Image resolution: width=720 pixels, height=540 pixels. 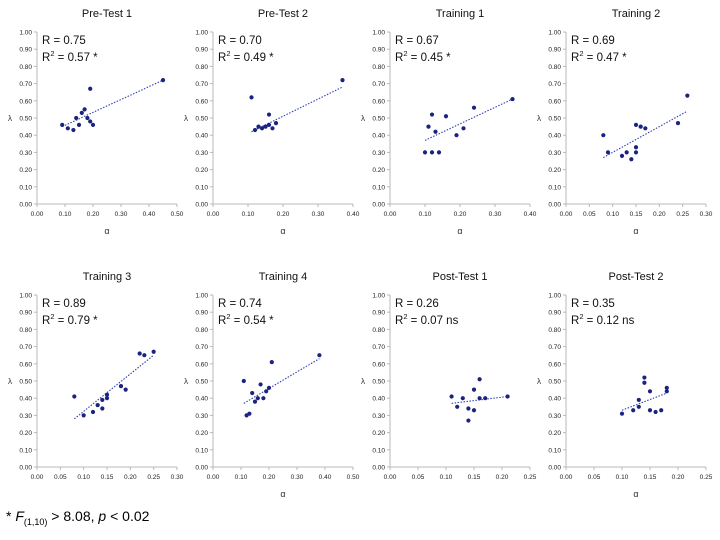 I want to click on stat-r2-text: R2 = 0.45 *, so click(x=423, y=56).